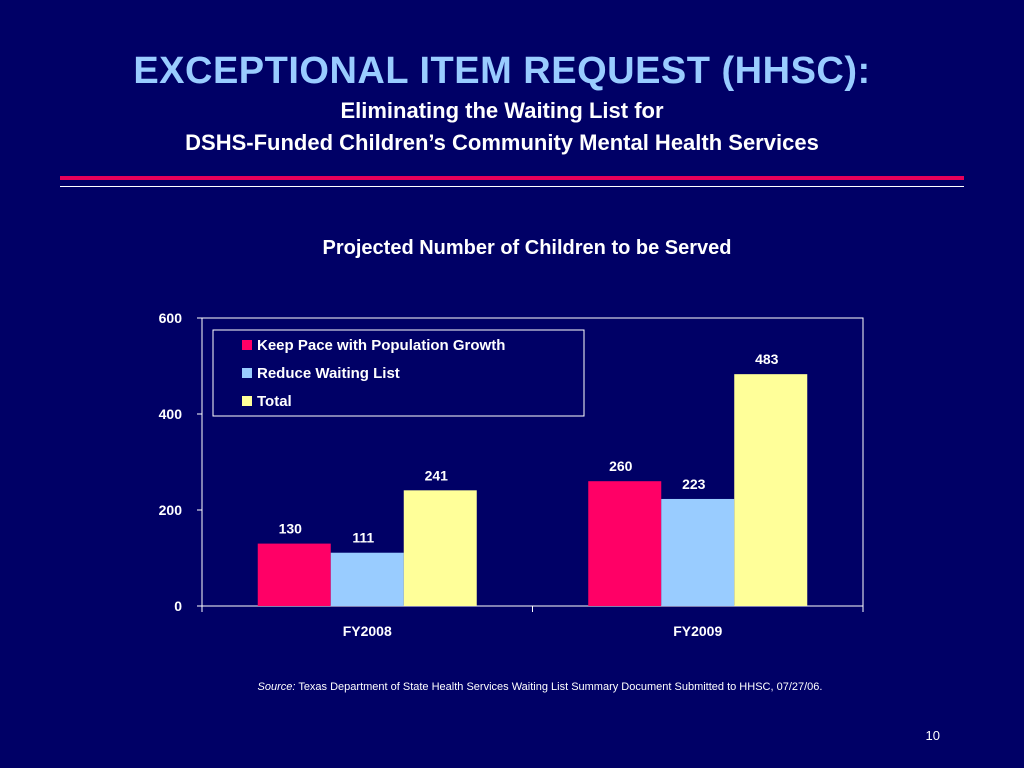 The height and width of the screenshot is (768, 1024). What do you see at coordinates (512, 178) in the screenshot?
I see `accent-divider` at bounding box center [512, 178].